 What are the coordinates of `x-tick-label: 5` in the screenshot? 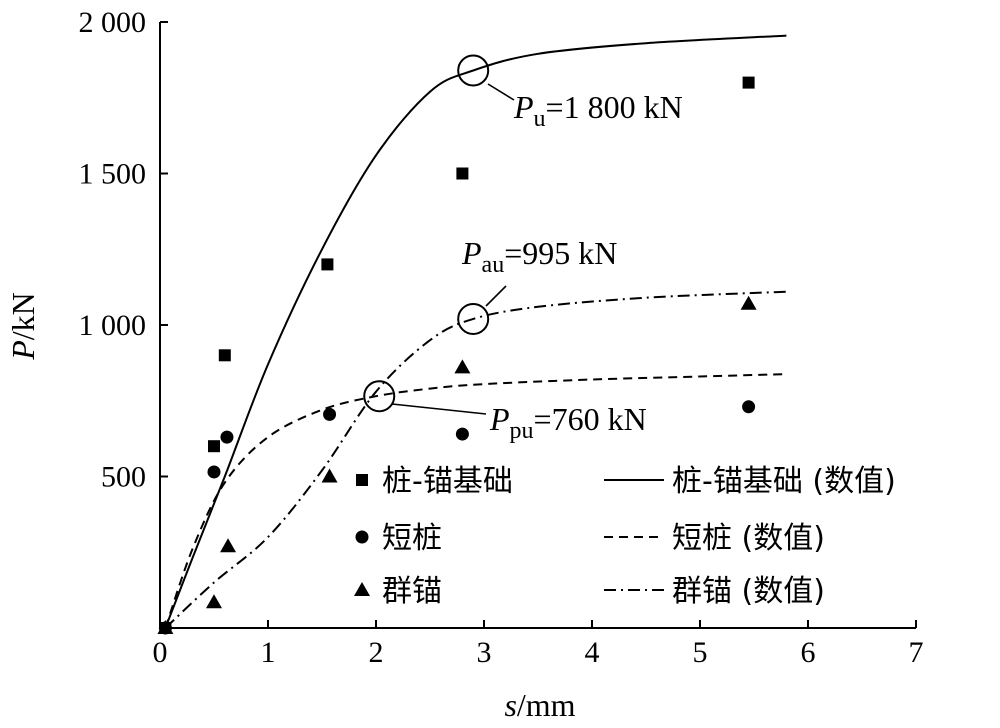 It's located at (700, 652).